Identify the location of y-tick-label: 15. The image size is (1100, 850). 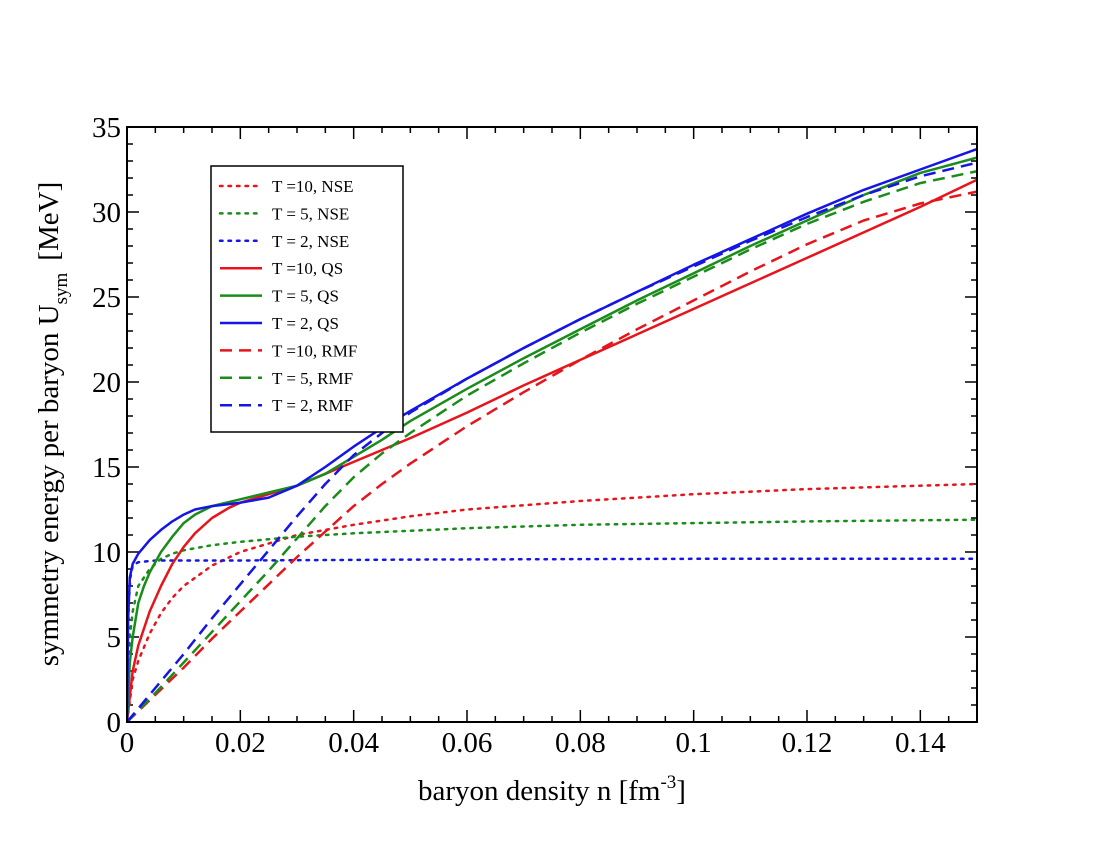
(106, 468).